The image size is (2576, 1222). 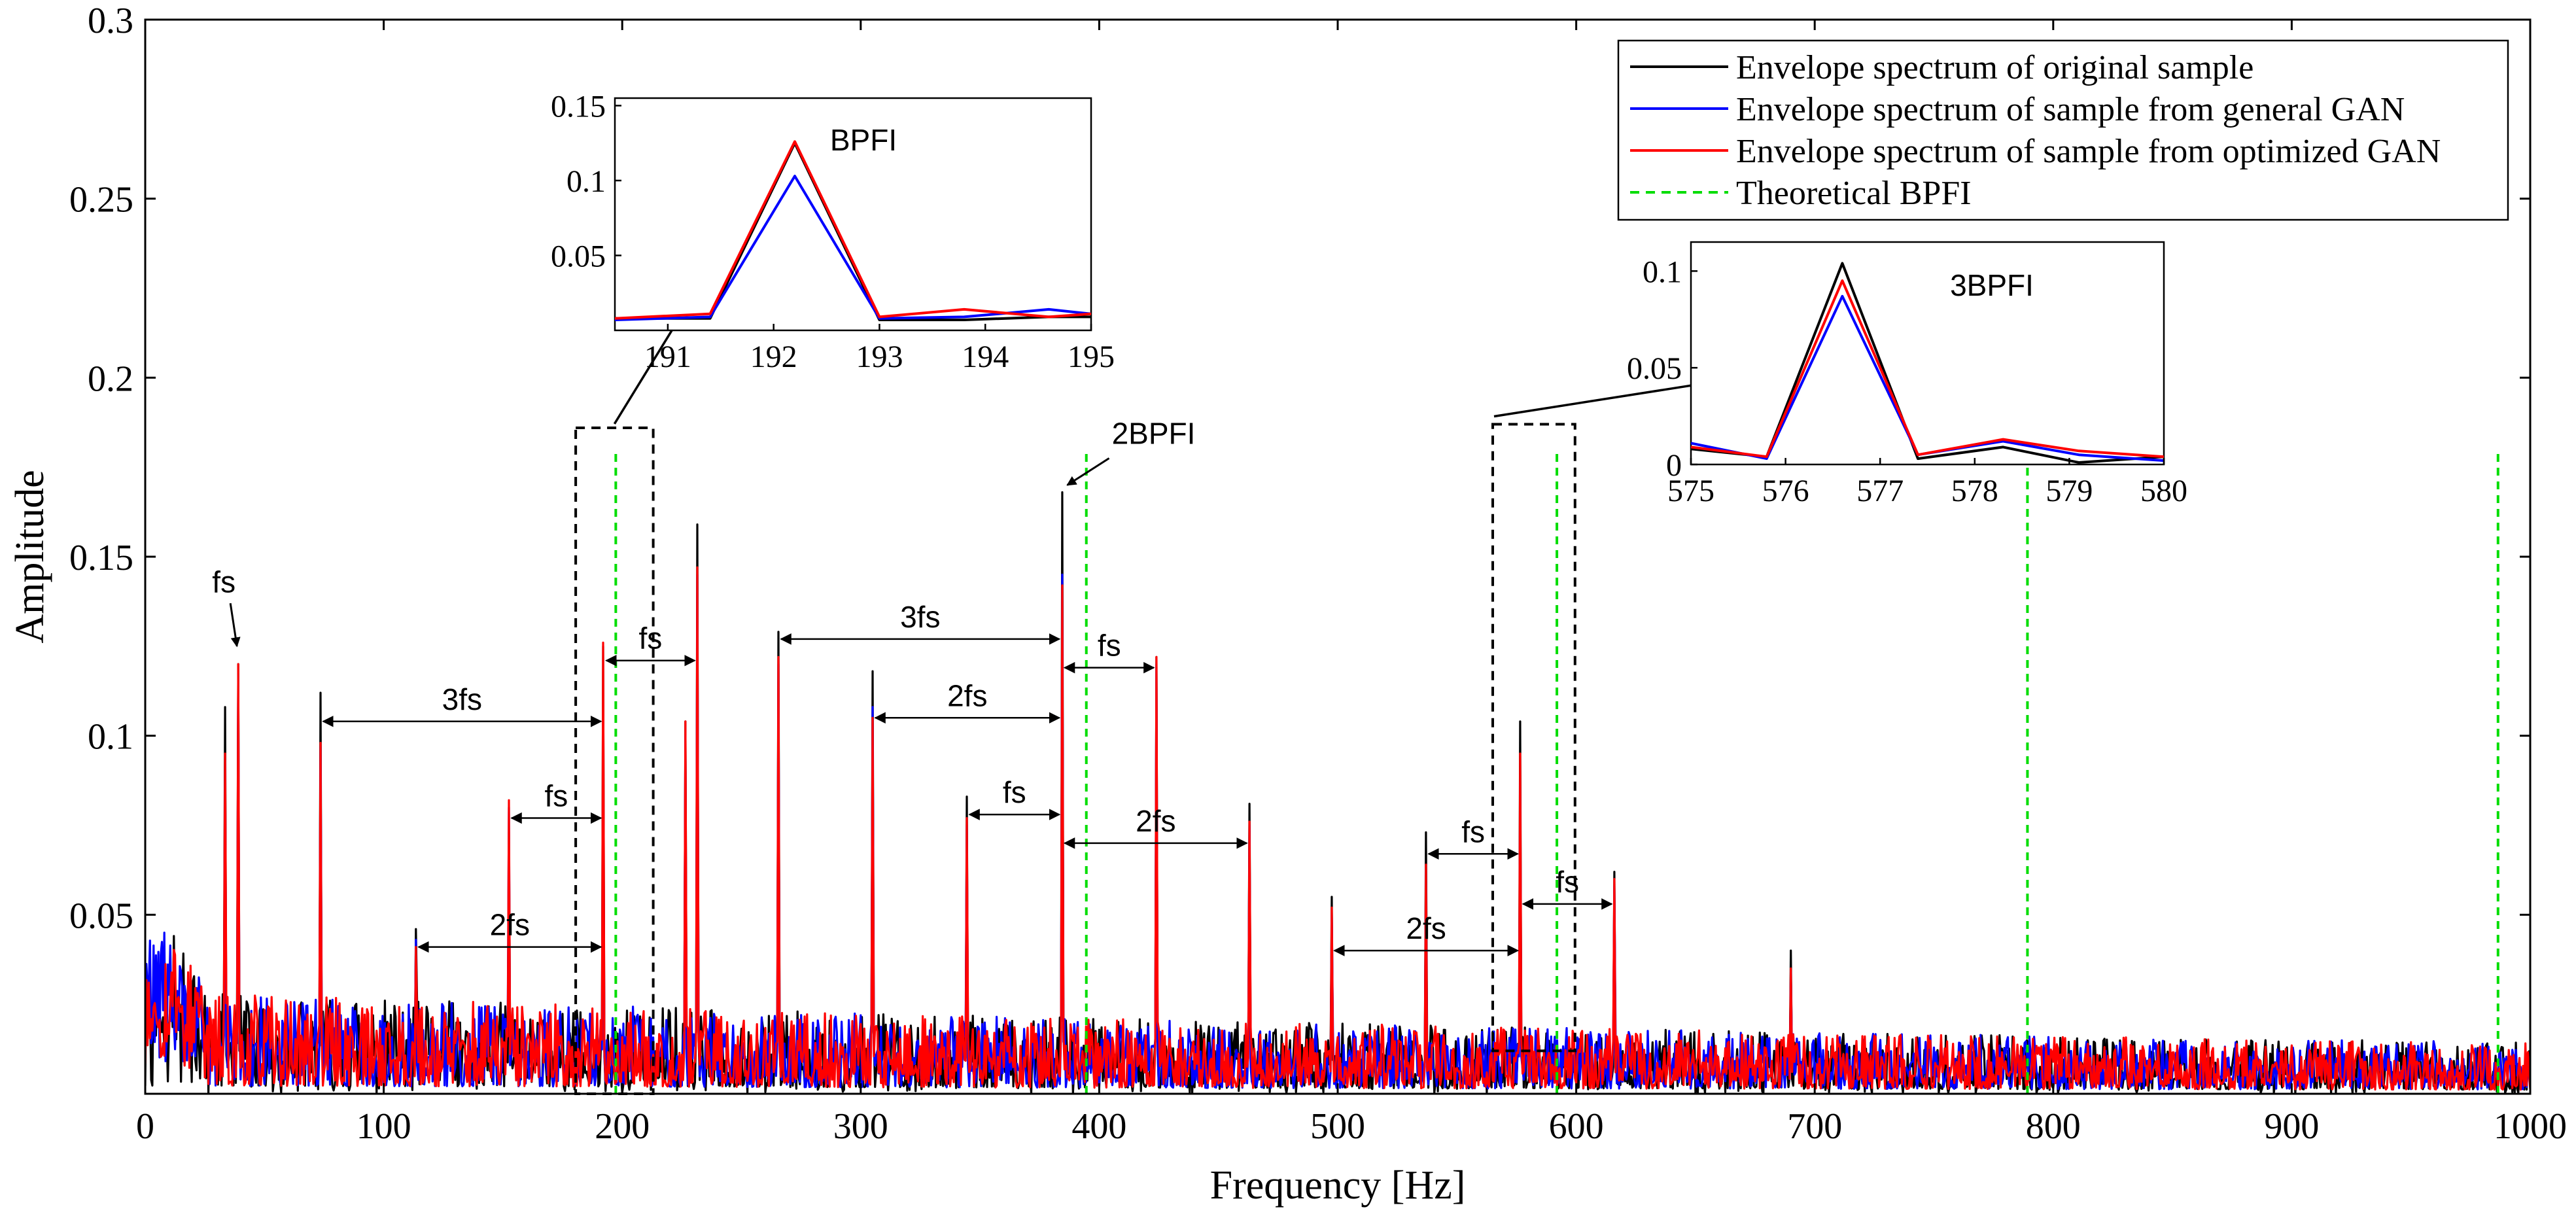 What do you see at coordinates (1098, 1126) in the screenshot?
I see `x-tick-label: 400` at bounding box center [1098, 1126].